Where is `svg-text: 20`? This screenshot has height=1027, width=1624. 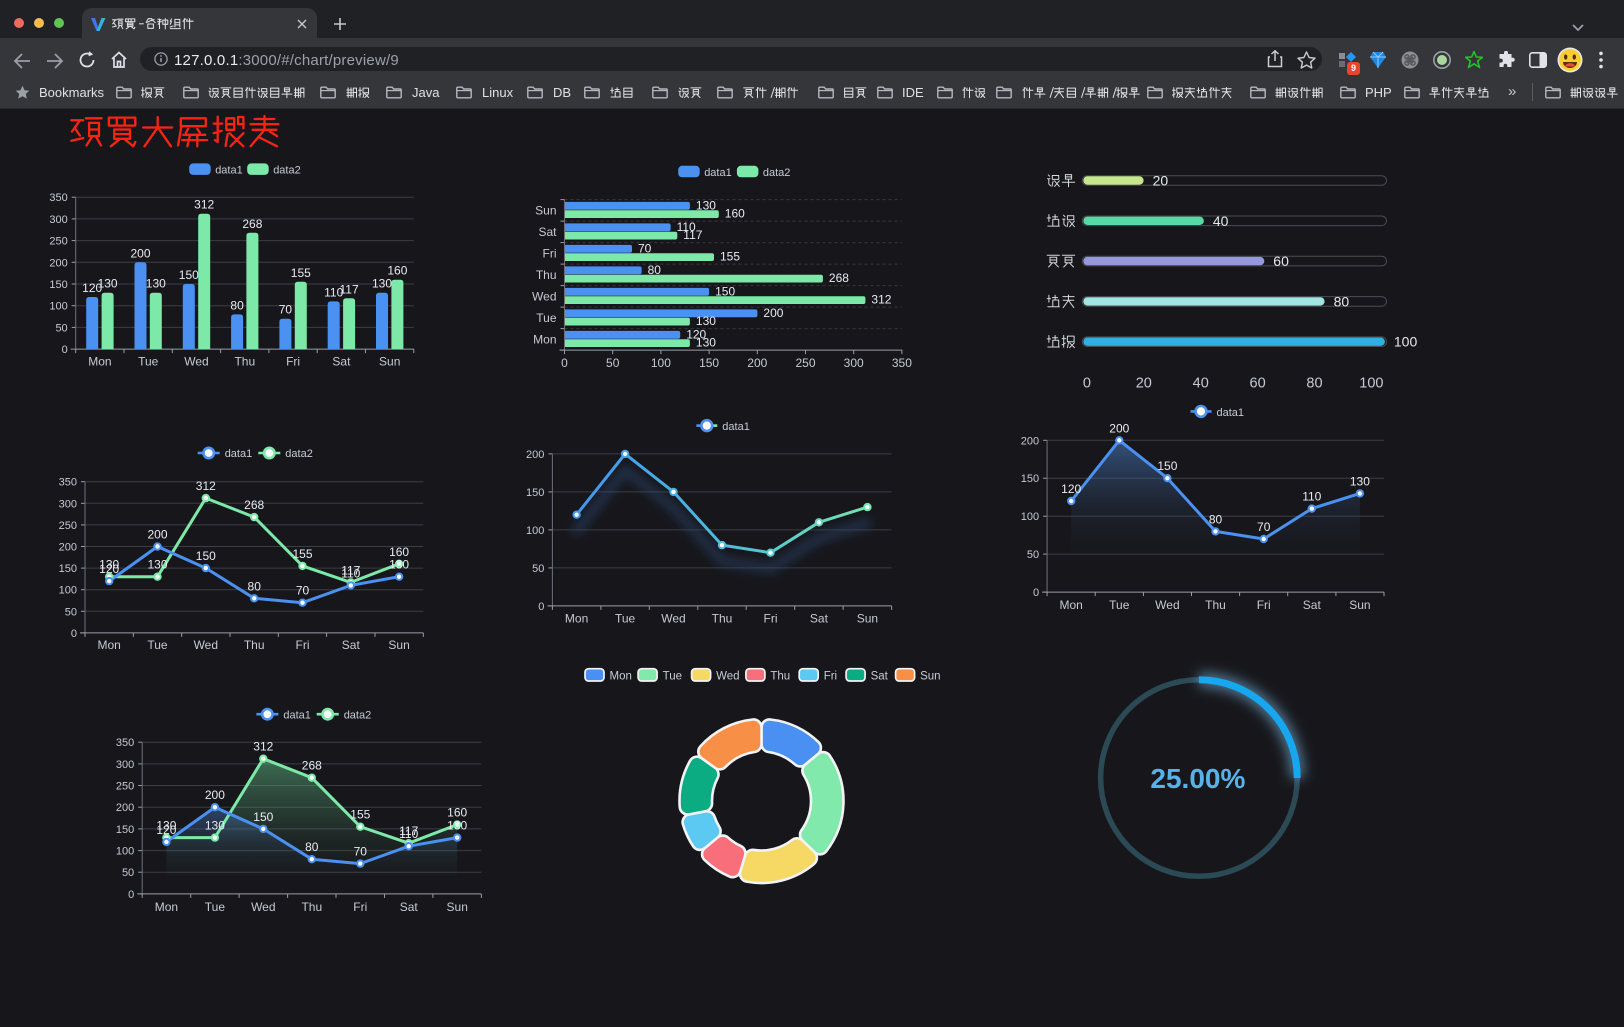
svg-text: 20 is located at coordinates (1144, 384).